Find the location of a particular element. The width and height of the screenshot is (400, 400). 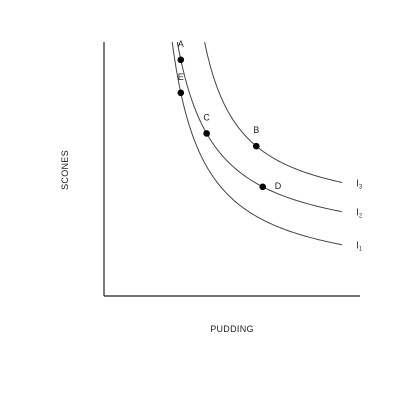

x-axis-label: PUDDING is located at coordinates (232, 329).